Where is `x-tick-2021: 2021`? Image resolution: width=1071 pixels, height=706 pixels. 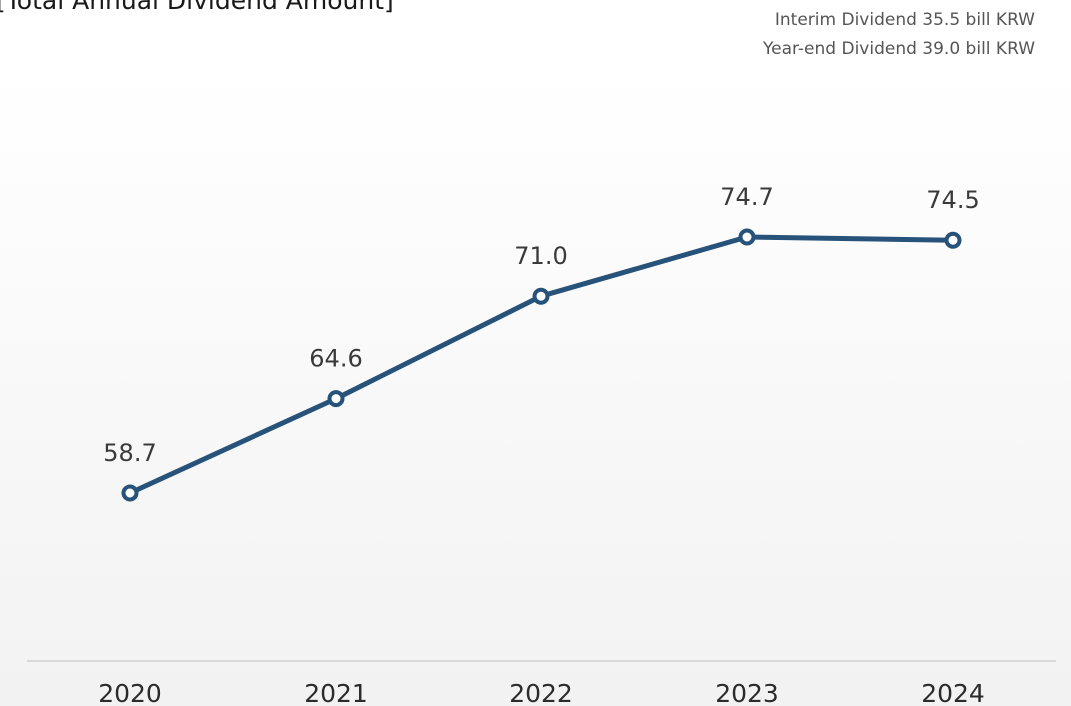 x-tick-2021: 2021 is located at coordinates (336, 692).